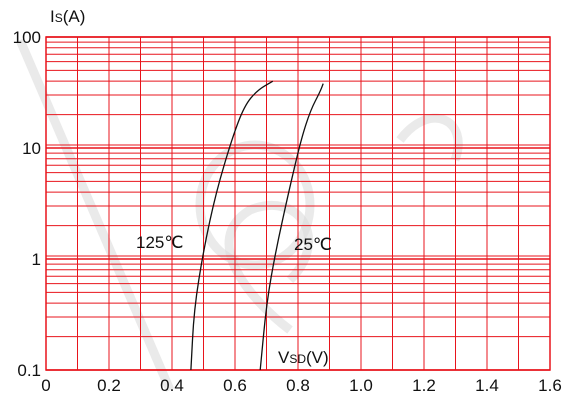  I want to click on x-tick-label: 1.6, so click(550, 385).